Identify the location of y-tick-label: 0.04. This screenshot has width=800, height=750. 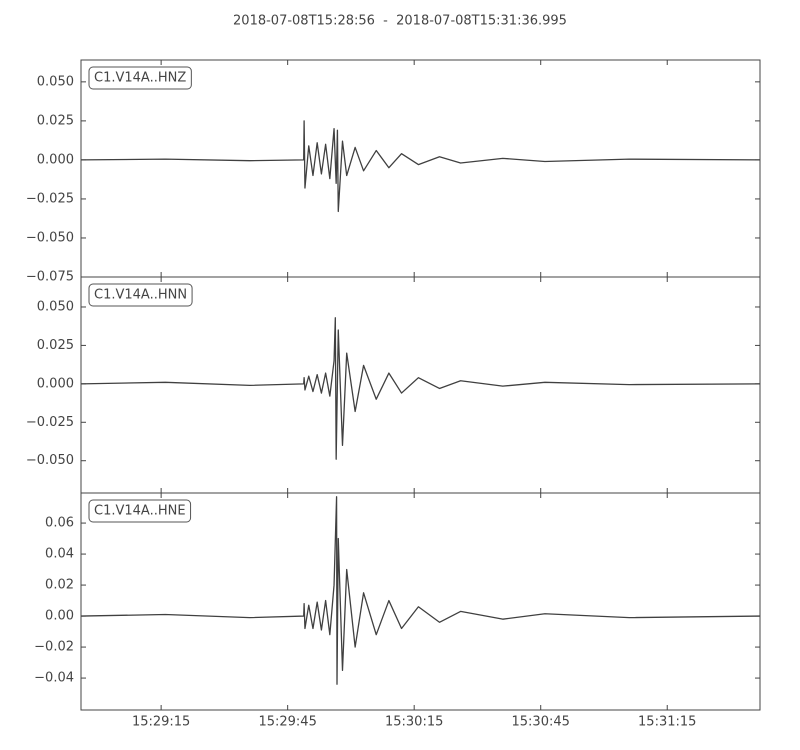
(59, 554).